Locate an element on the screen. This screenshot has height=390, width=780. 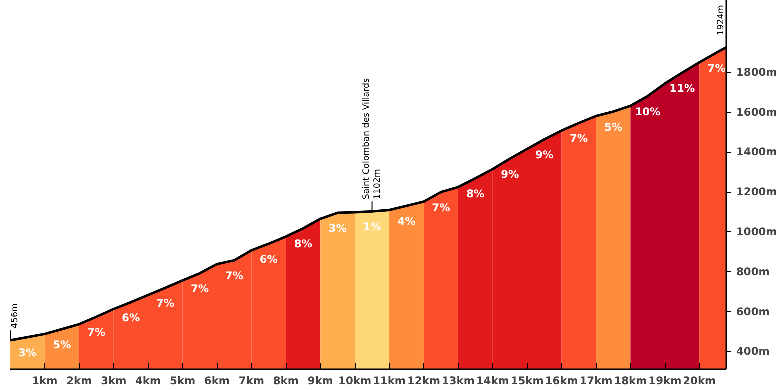
x-tick-label: 17km is located at coordinates (596, 381).